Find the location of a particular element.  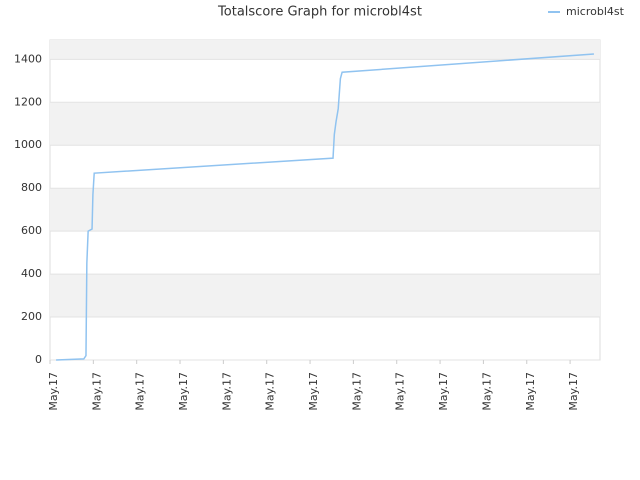

y-tick-label: 1000 is located at coordinates (28, 144).